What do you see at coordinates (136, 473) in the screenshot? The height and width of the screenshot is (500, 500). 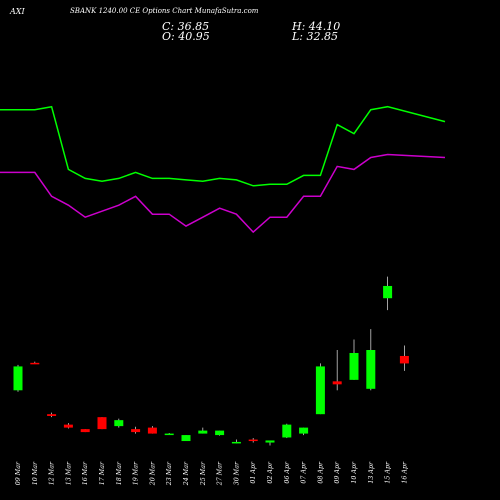 I see `x-tick-label: 19 Mar` at bounding box center [136, 473].